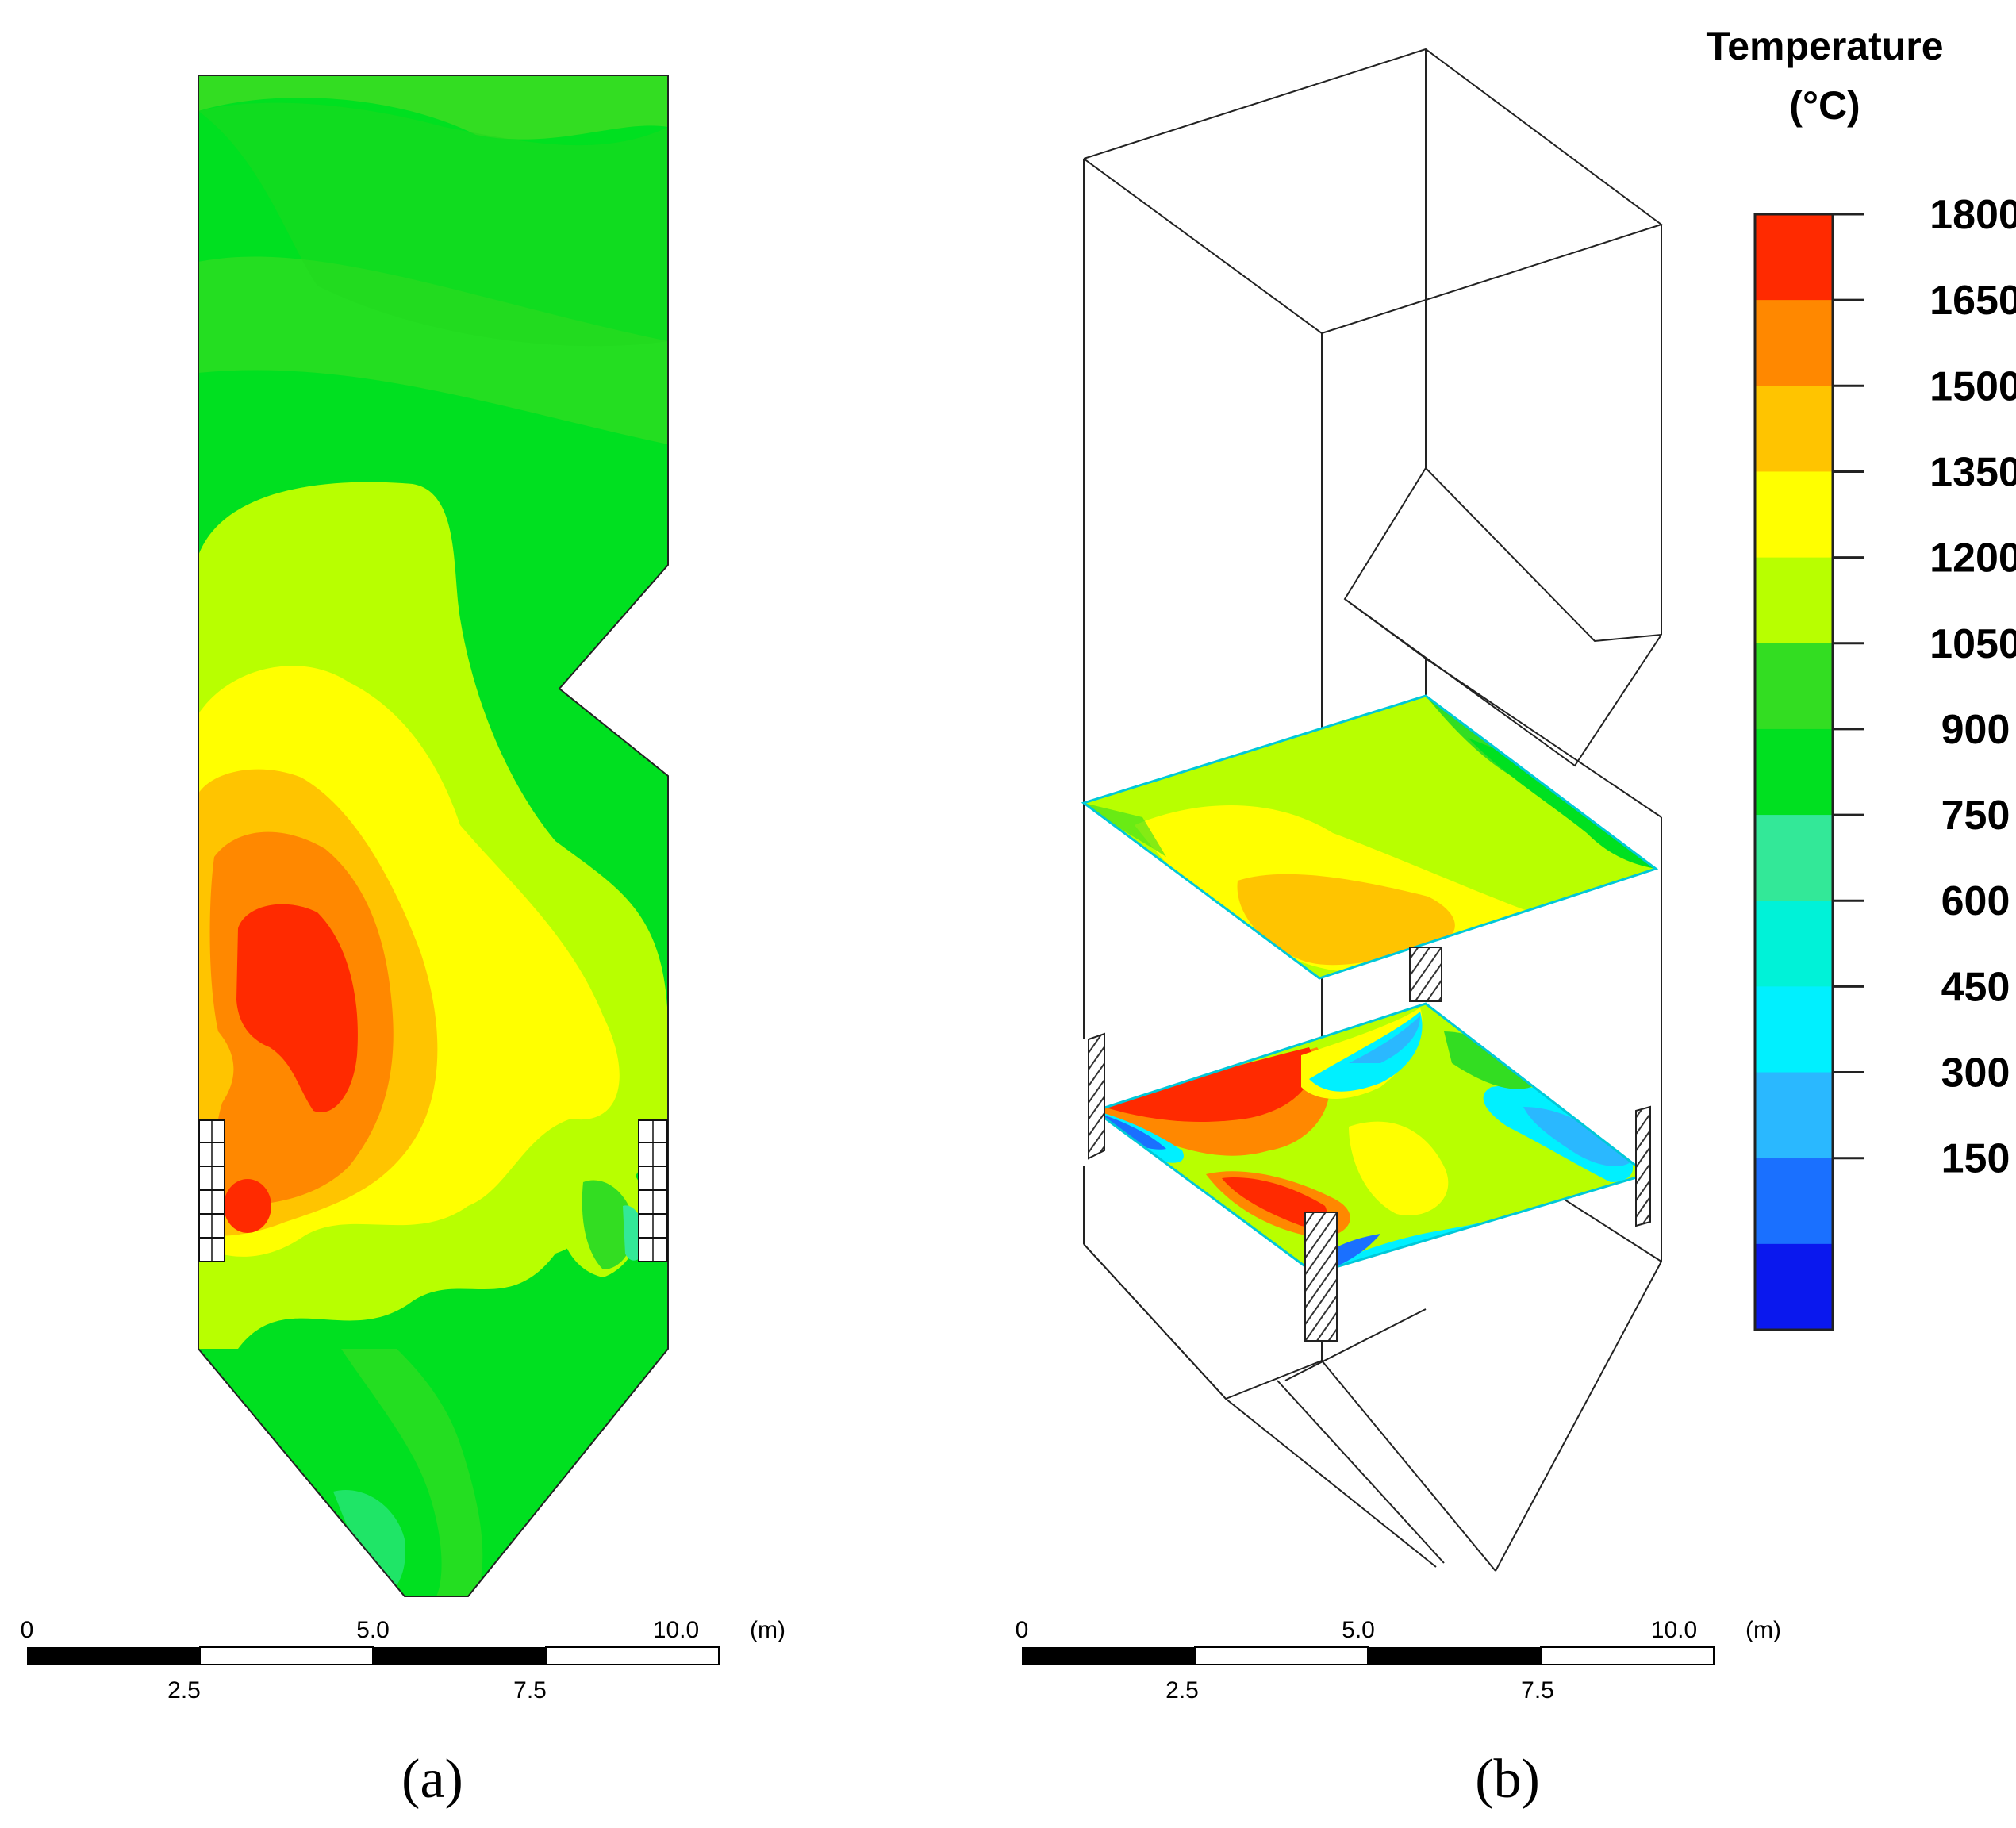 The height and width of the screenshot is (1828, 2016). I want to click on scale-b-label-5: 5.0, so click(1358, 1630).